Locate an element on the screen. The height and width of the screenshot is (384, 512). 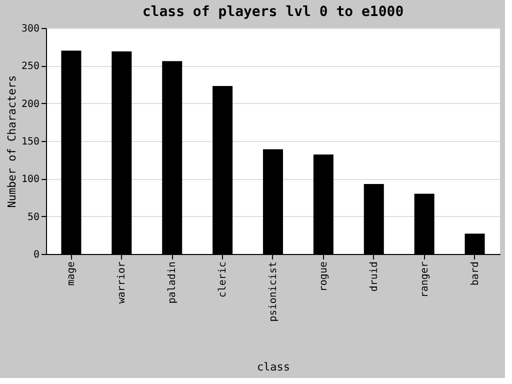
x-axis-title: class is located at coordinates (273, 367).